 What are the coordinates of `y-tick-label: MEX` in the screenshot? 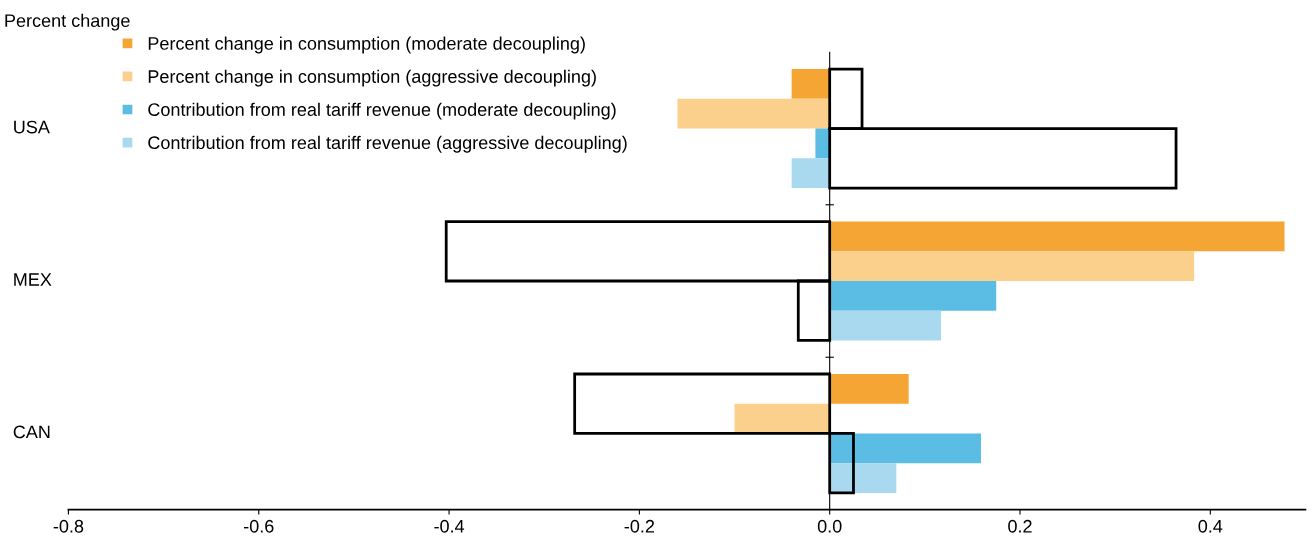 It's located at (33, 279).